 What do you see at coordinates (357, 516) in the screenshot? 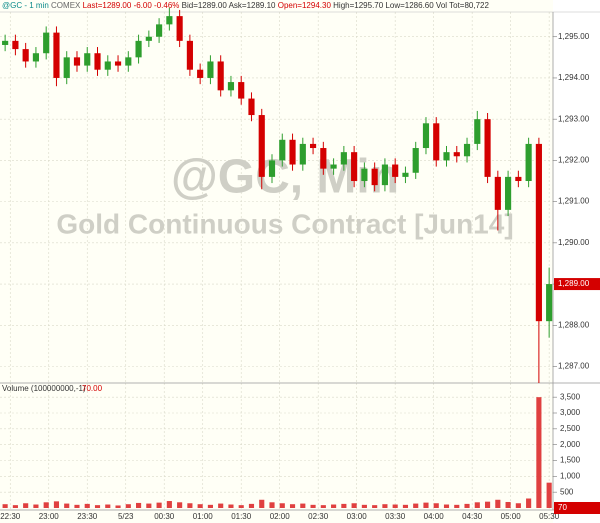
I see `x-tick-label: 03:00` at bounding box center [357, 516].